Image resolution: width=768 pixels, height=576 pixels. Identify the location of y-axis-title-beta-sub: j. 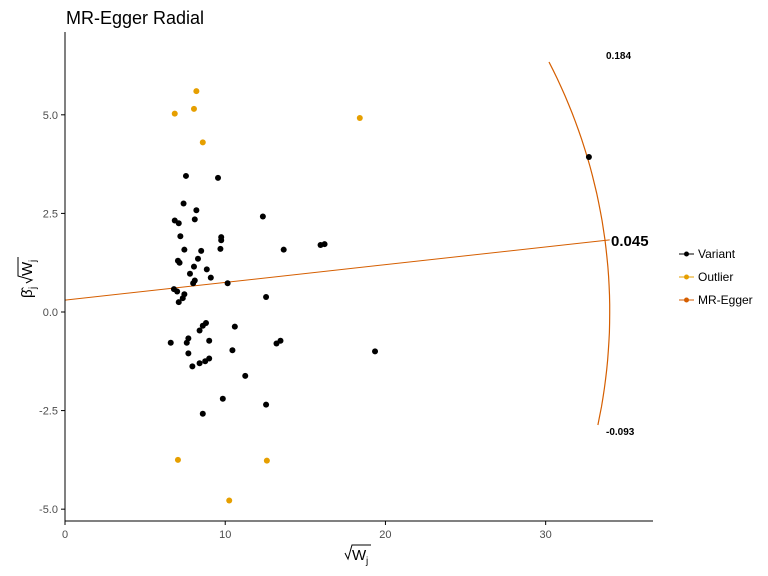
(33, 288).